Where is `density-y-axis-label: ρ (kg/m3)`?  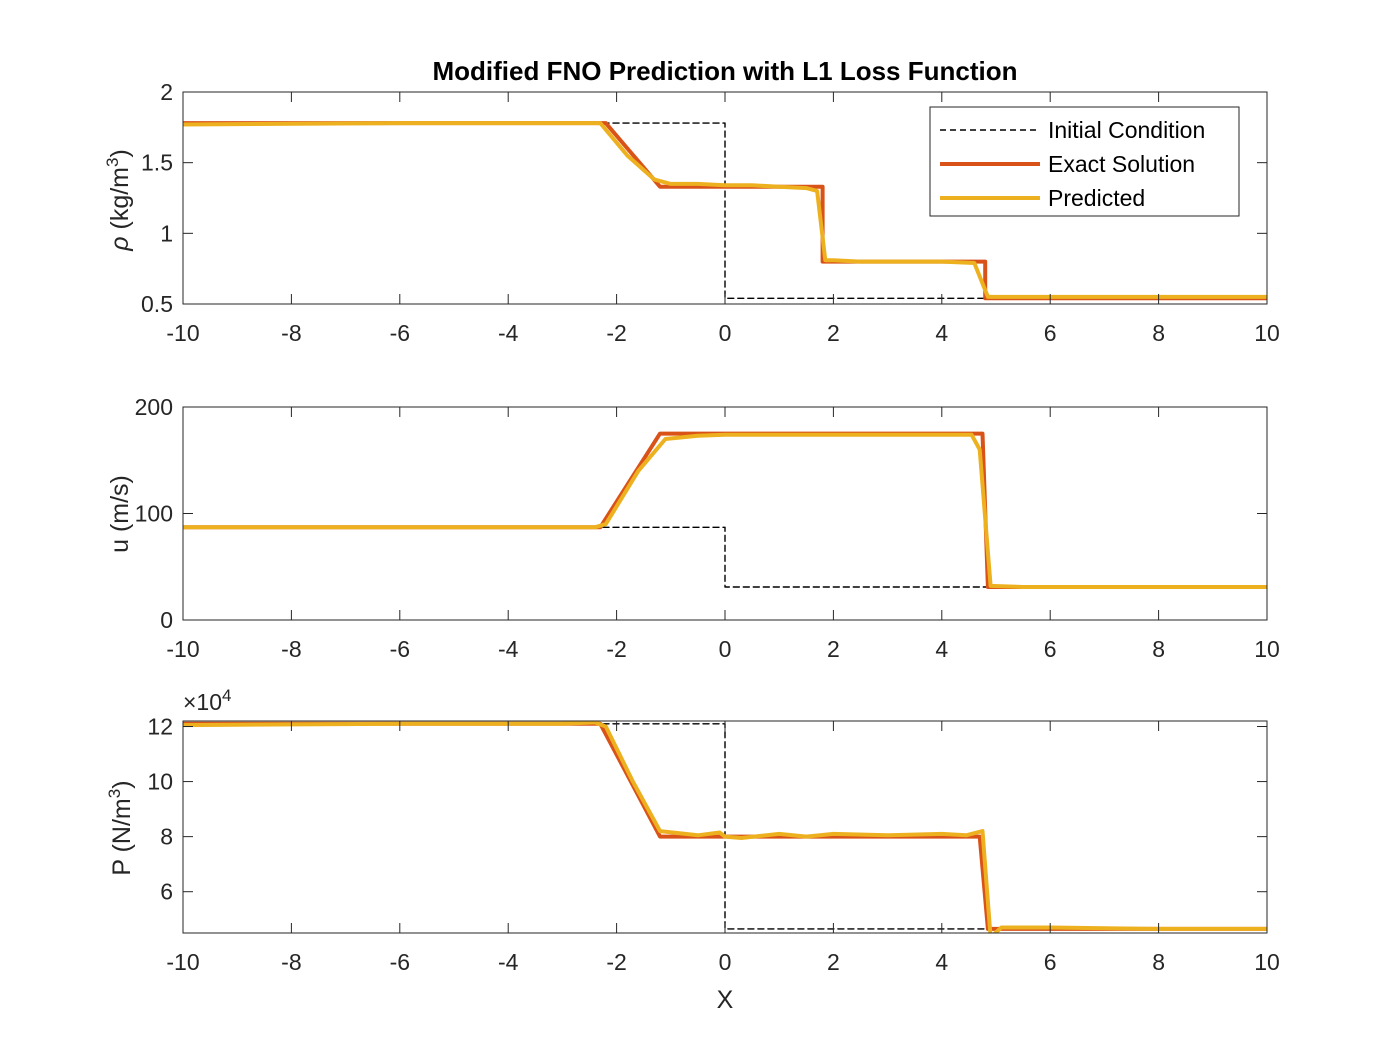
density-y-axis-label: ρ (kg/m3) is located at coordinates (118, 200).